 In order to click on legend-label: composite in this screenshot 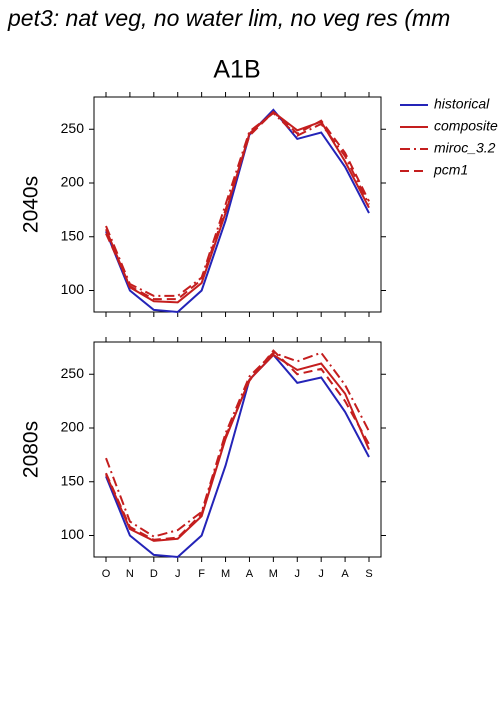, I will do `click(466, 126)`.